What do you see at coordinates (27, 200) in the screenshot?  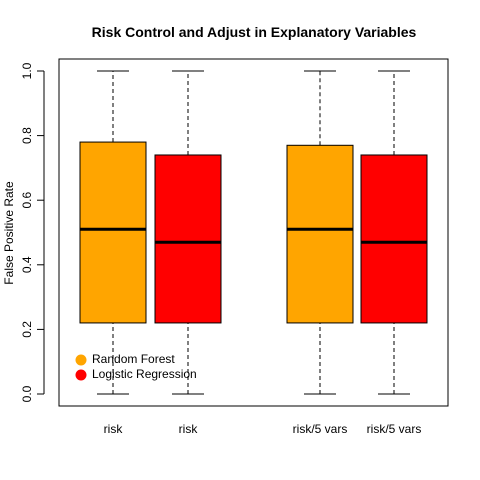 I see `y-tick-label: 0.6` at bounding box center [27, 200].